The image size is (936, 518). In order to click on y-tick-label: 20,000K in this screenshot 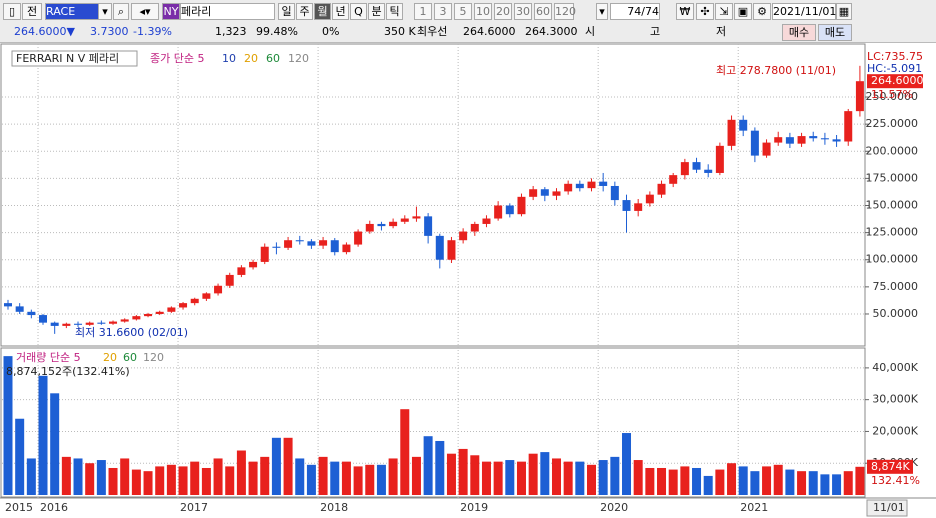, I will do `click(895, 430)`.